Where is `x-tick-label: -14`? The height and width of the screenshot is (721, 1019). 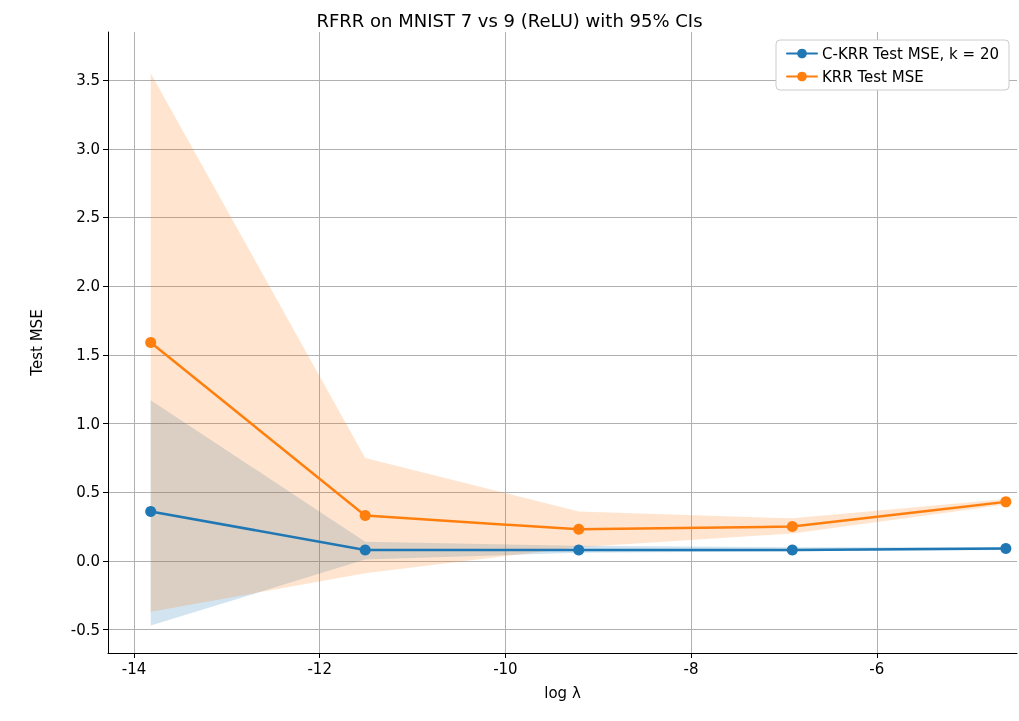 x-tick-label: -14 is located at coordinates (134, 668).